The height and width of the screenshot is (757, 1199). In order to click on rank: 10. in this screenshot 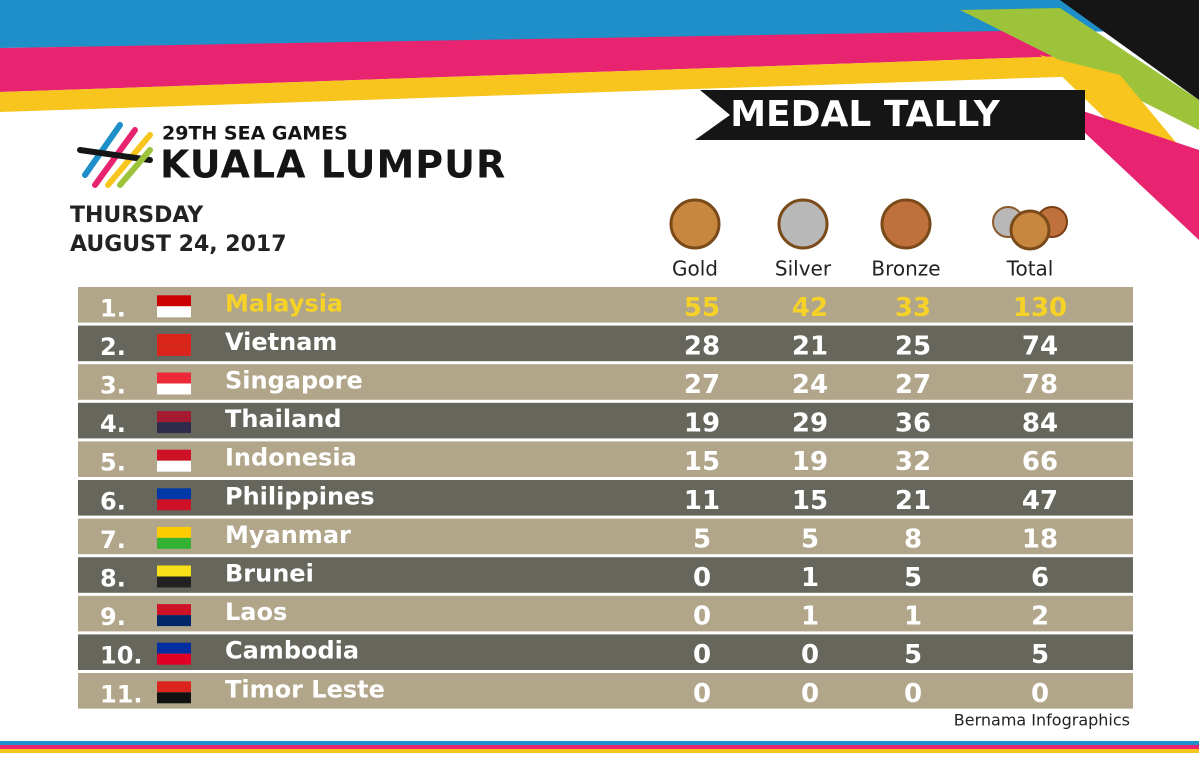, I will do `click(121, 656)`.